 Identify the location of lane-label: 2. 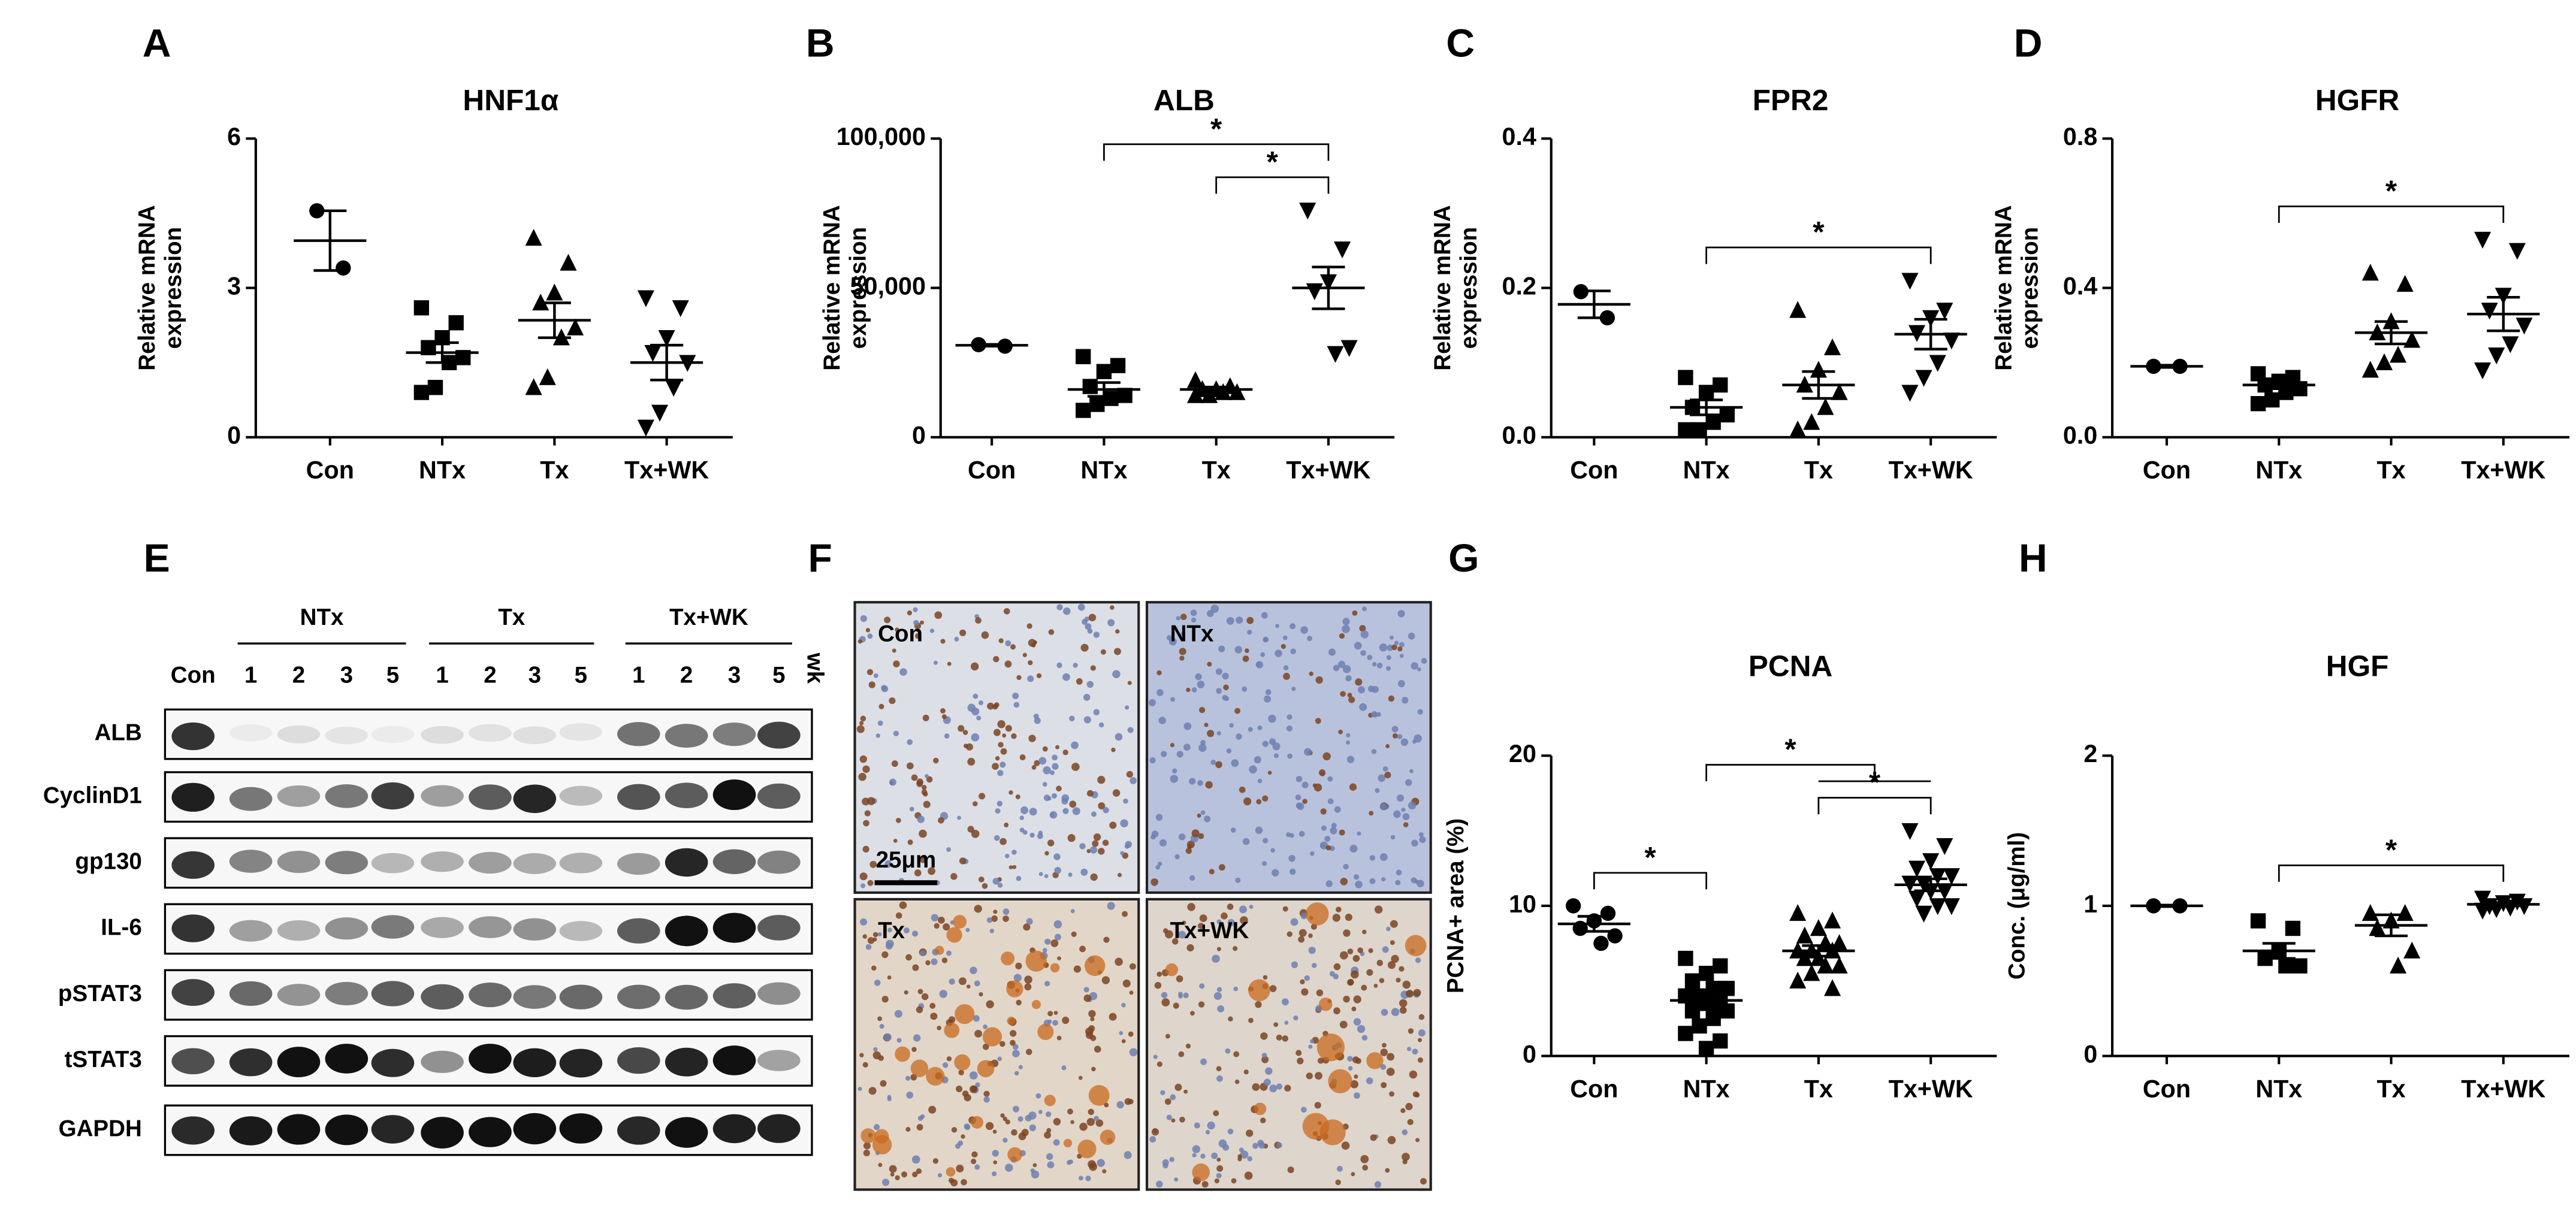
(490, 675).